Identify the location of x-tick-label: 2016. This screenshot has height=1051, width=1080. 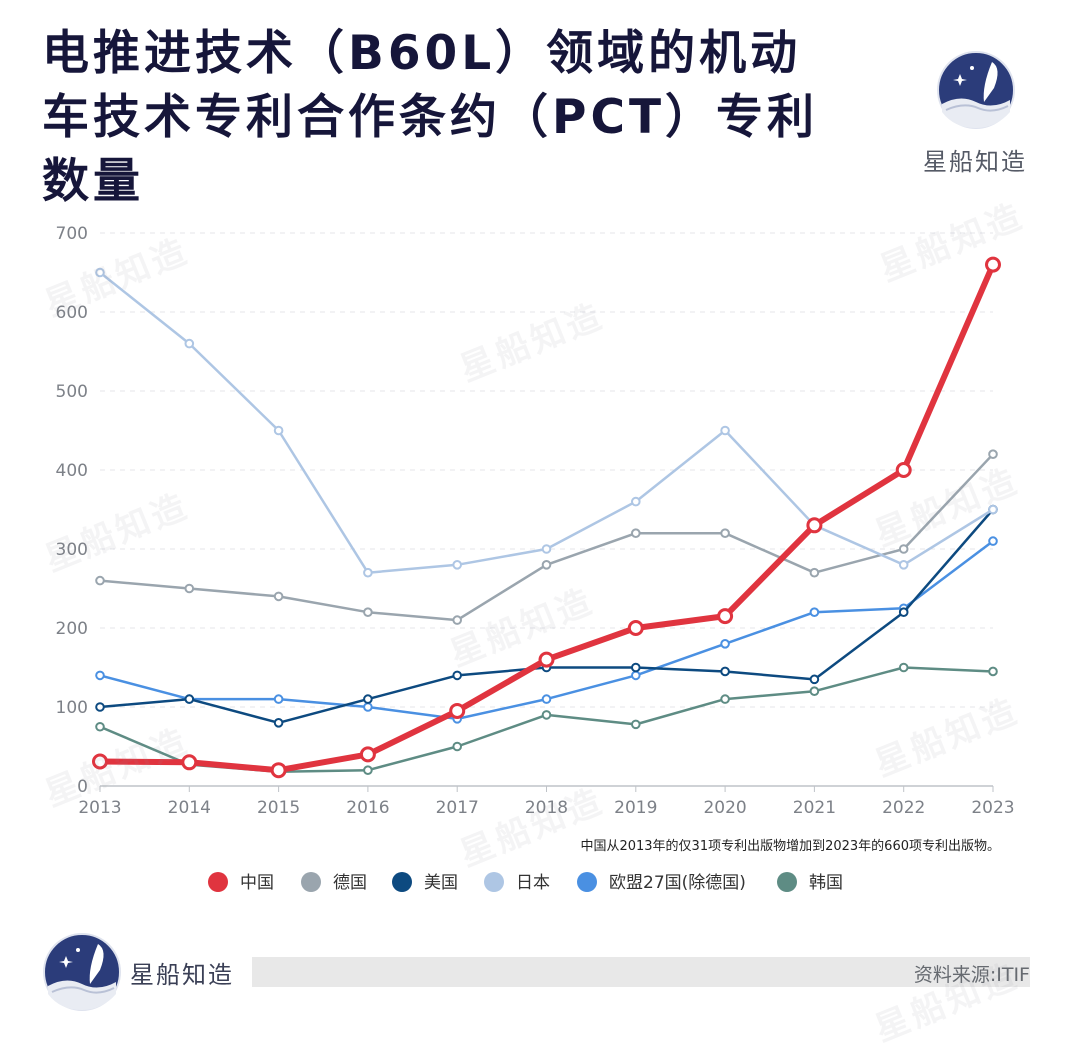
(367, 808).